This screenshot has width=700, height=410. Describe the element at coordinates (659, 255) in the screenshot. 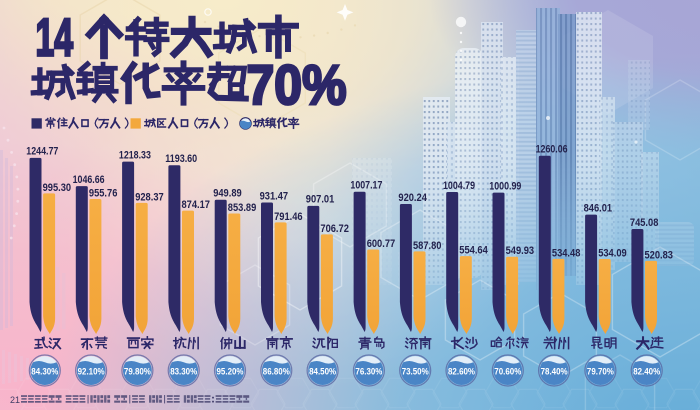

I see `svg-text: 520.83` at that location.